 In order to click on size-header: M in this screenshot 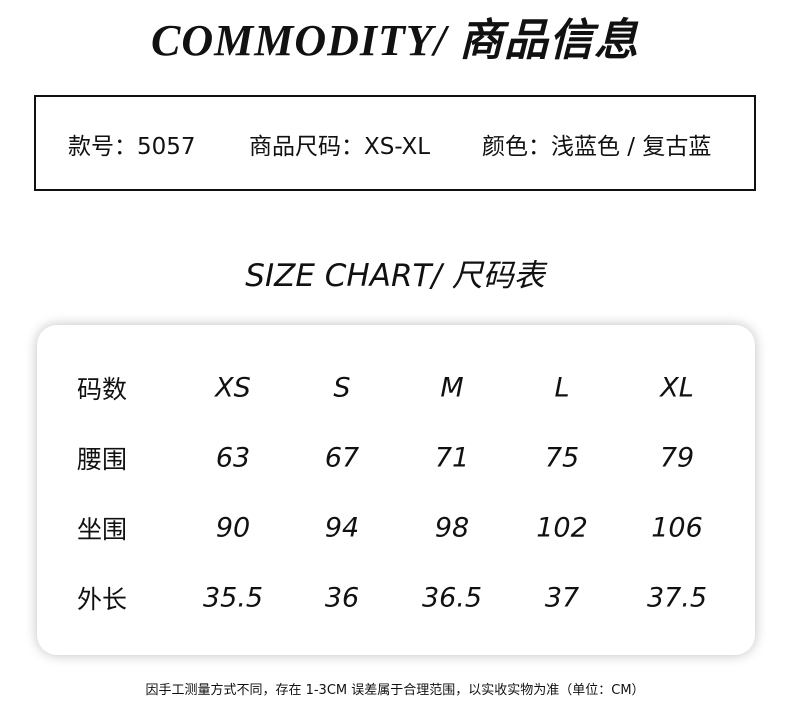, I will do `click(452, 388)`.